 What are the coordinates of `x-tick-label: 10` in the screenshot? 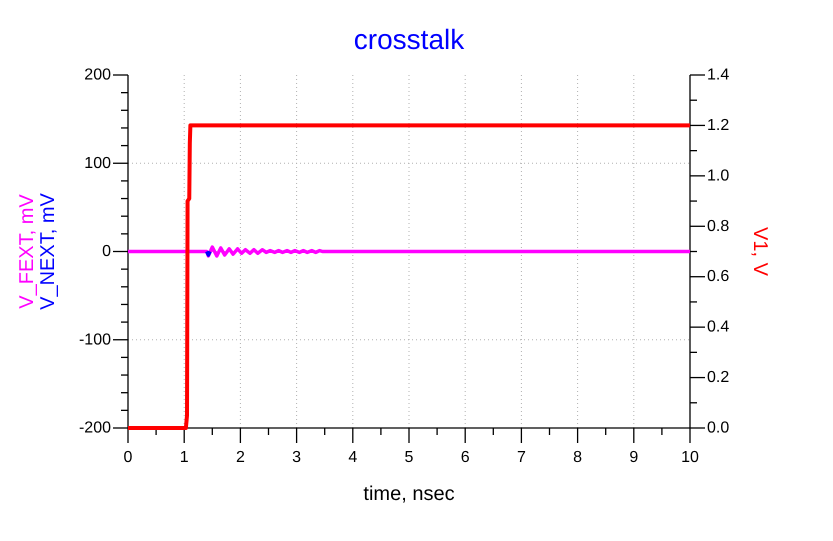 It's located at (690, 457).